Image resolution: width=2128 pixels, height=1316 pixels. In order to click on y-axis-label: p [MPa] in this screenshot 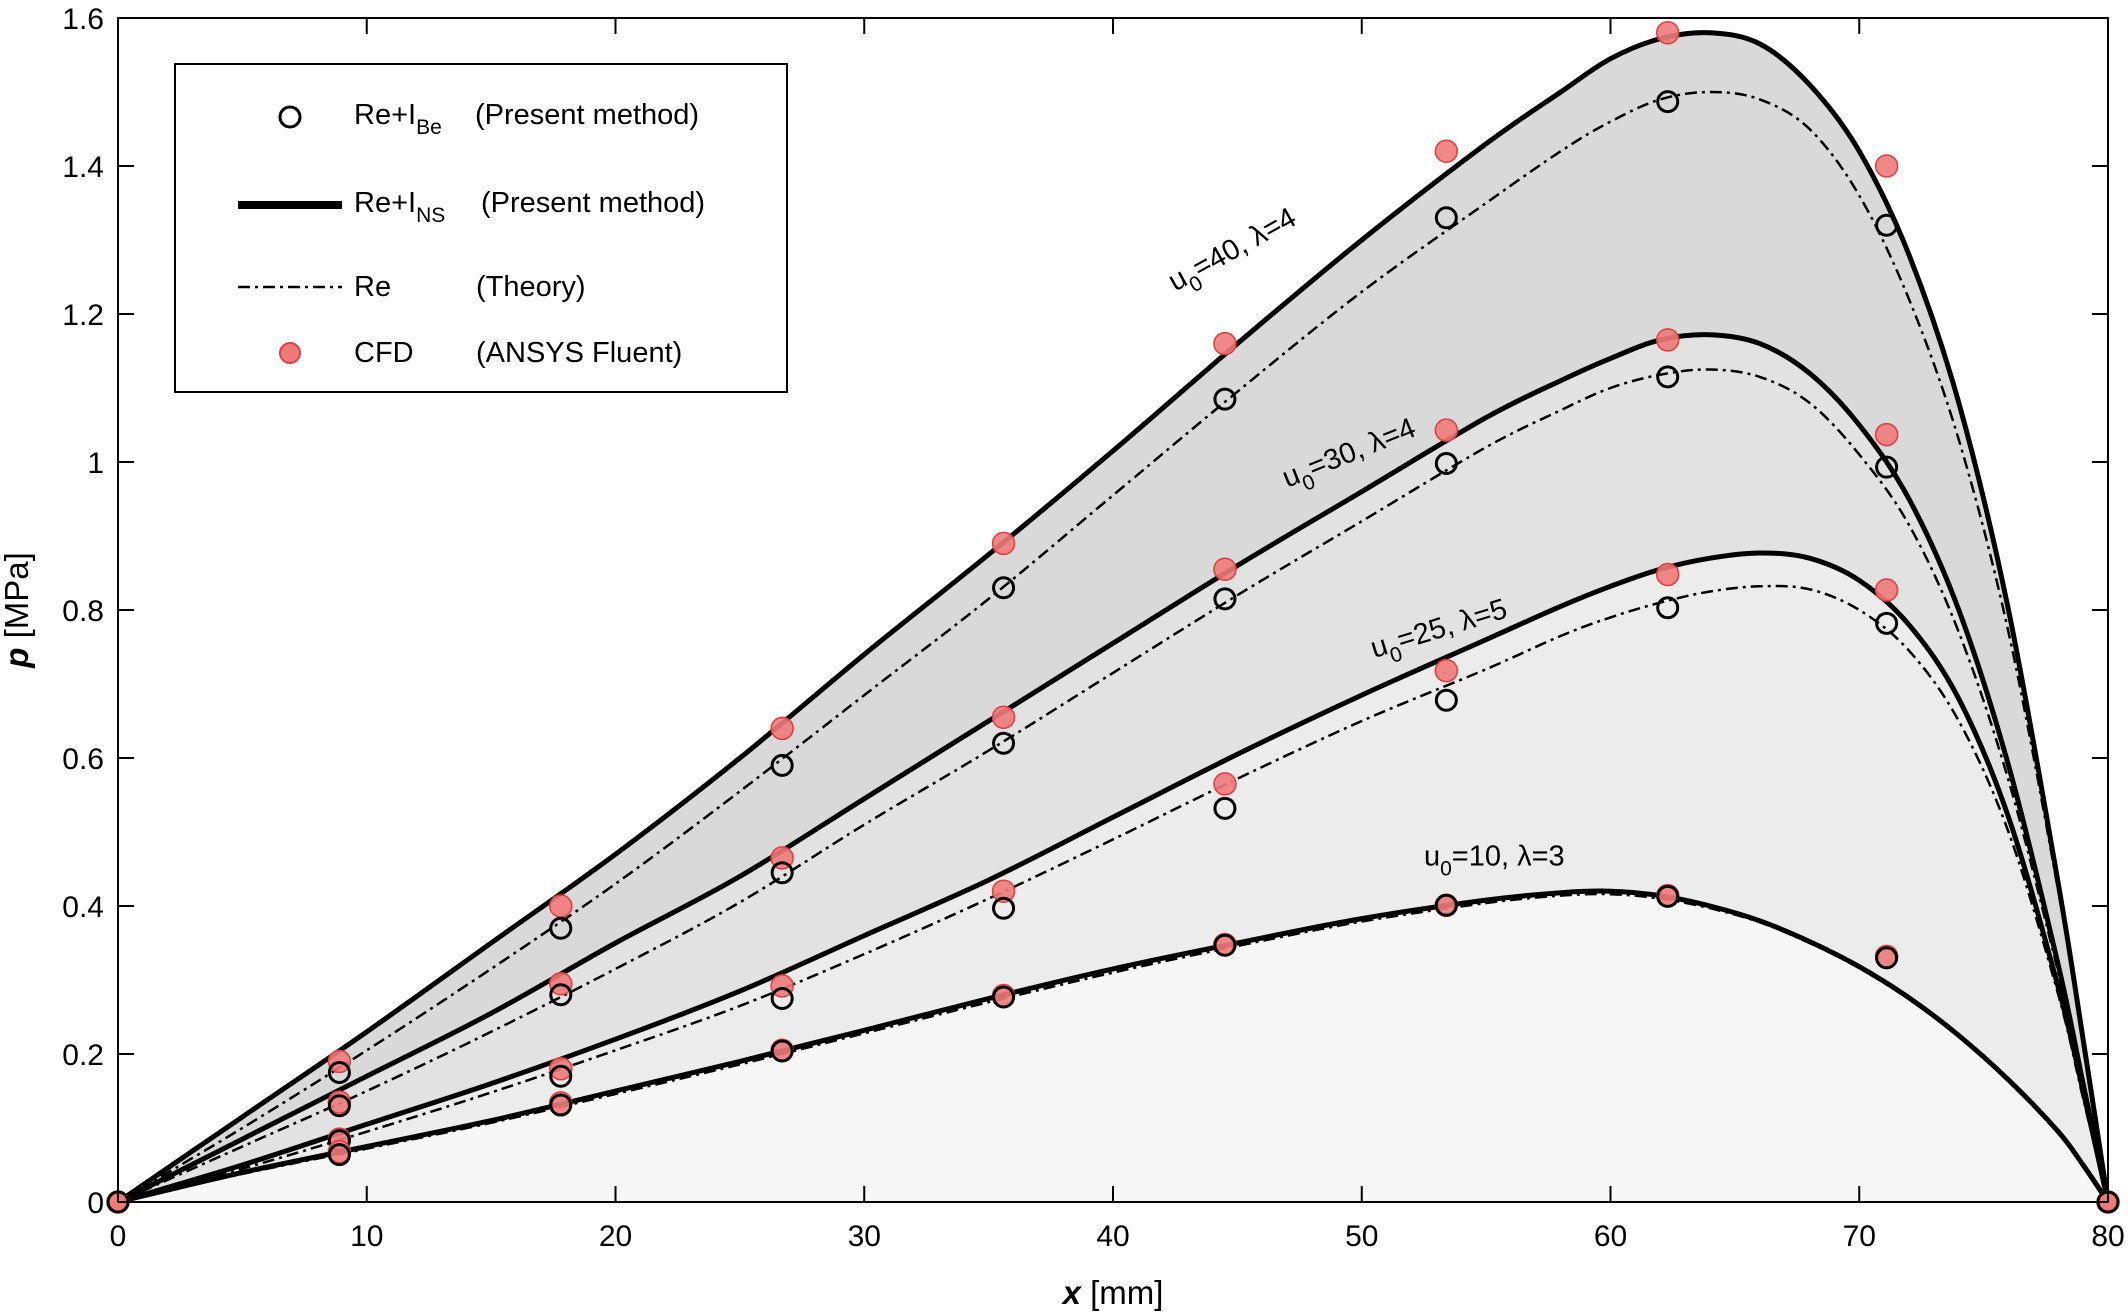, I will do `click(17, 610)`.